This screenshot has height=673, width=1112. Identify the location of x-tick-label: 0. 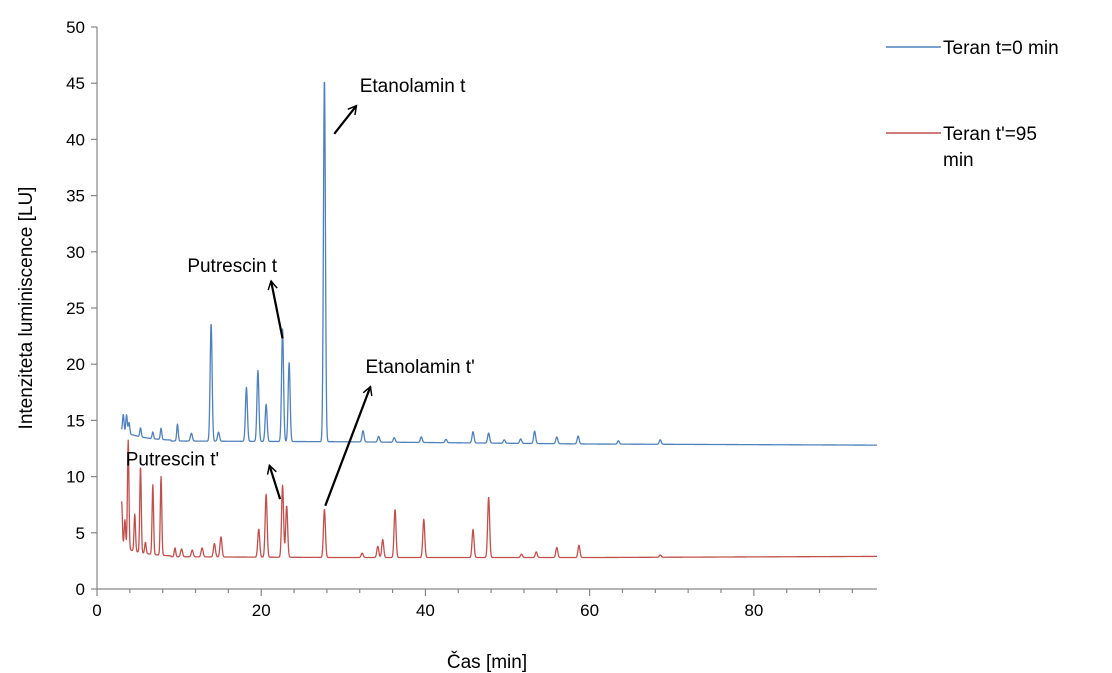
(96, 610).